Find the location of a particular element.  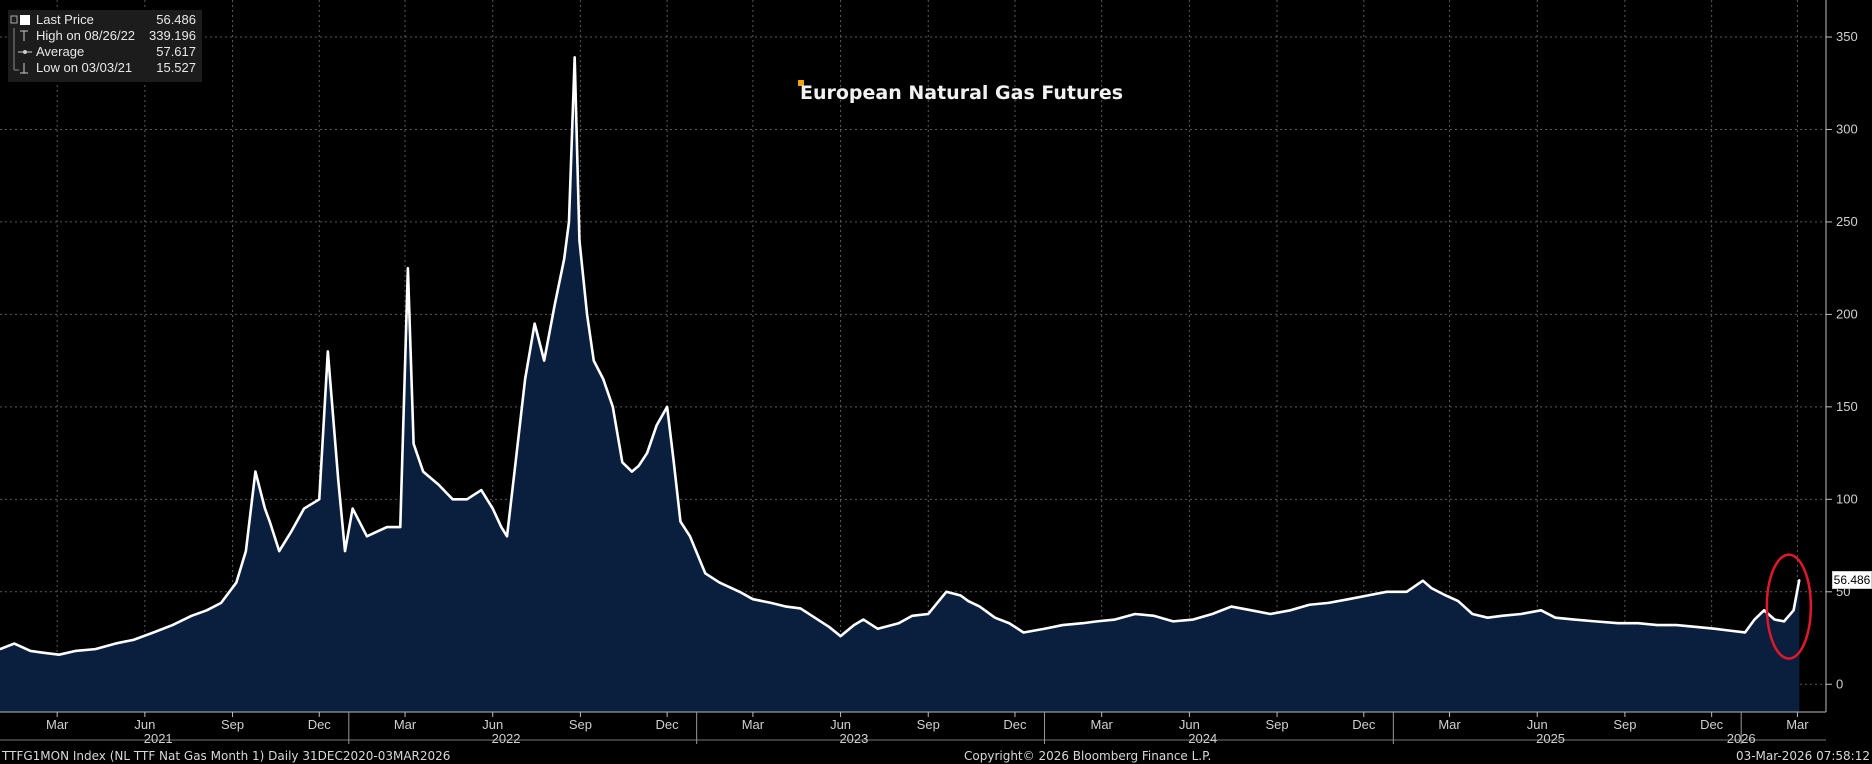

legend-low-icon is located at coordinates (20, 67).